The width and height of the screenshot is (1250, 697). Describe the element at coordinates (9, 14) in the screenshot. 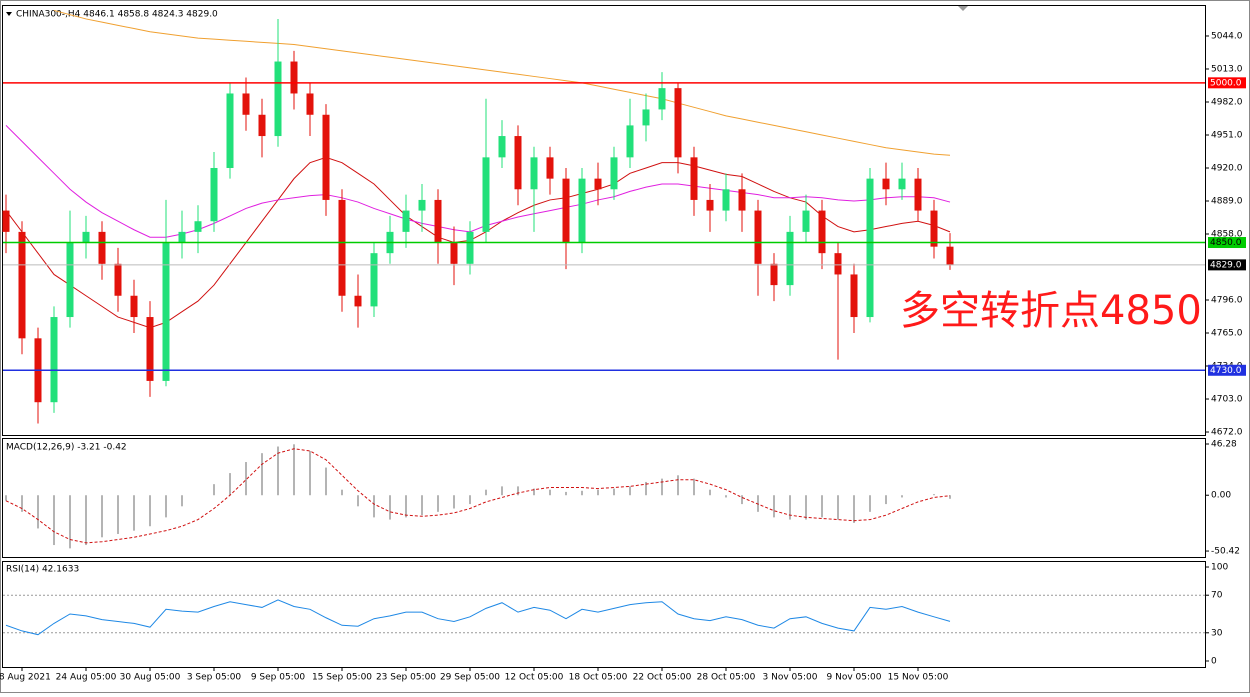

I see `symbol-menu-arrow` at that location.